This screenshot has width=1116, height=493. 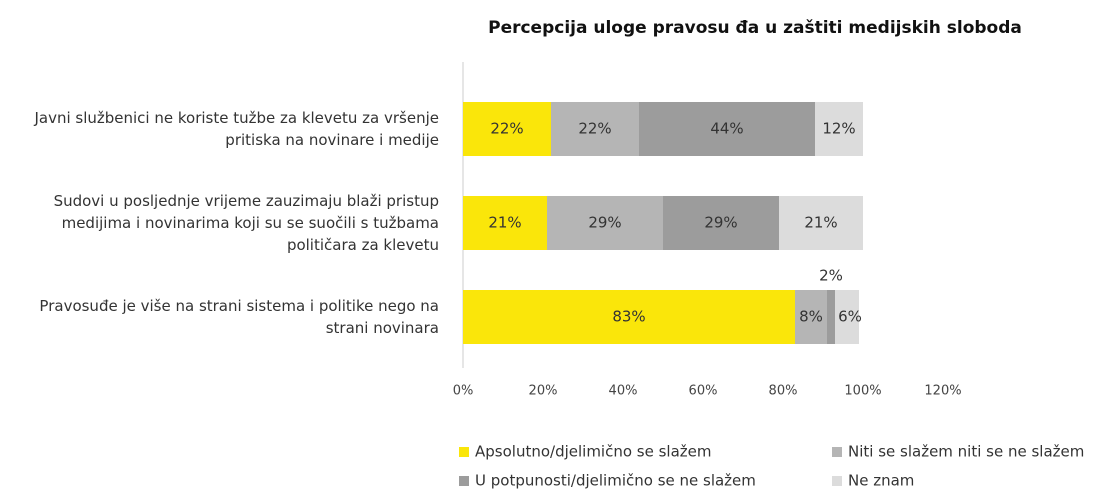 I want to click on legend-label: Apsolutno/djelimično se slažem, so click(x=593, y=452).